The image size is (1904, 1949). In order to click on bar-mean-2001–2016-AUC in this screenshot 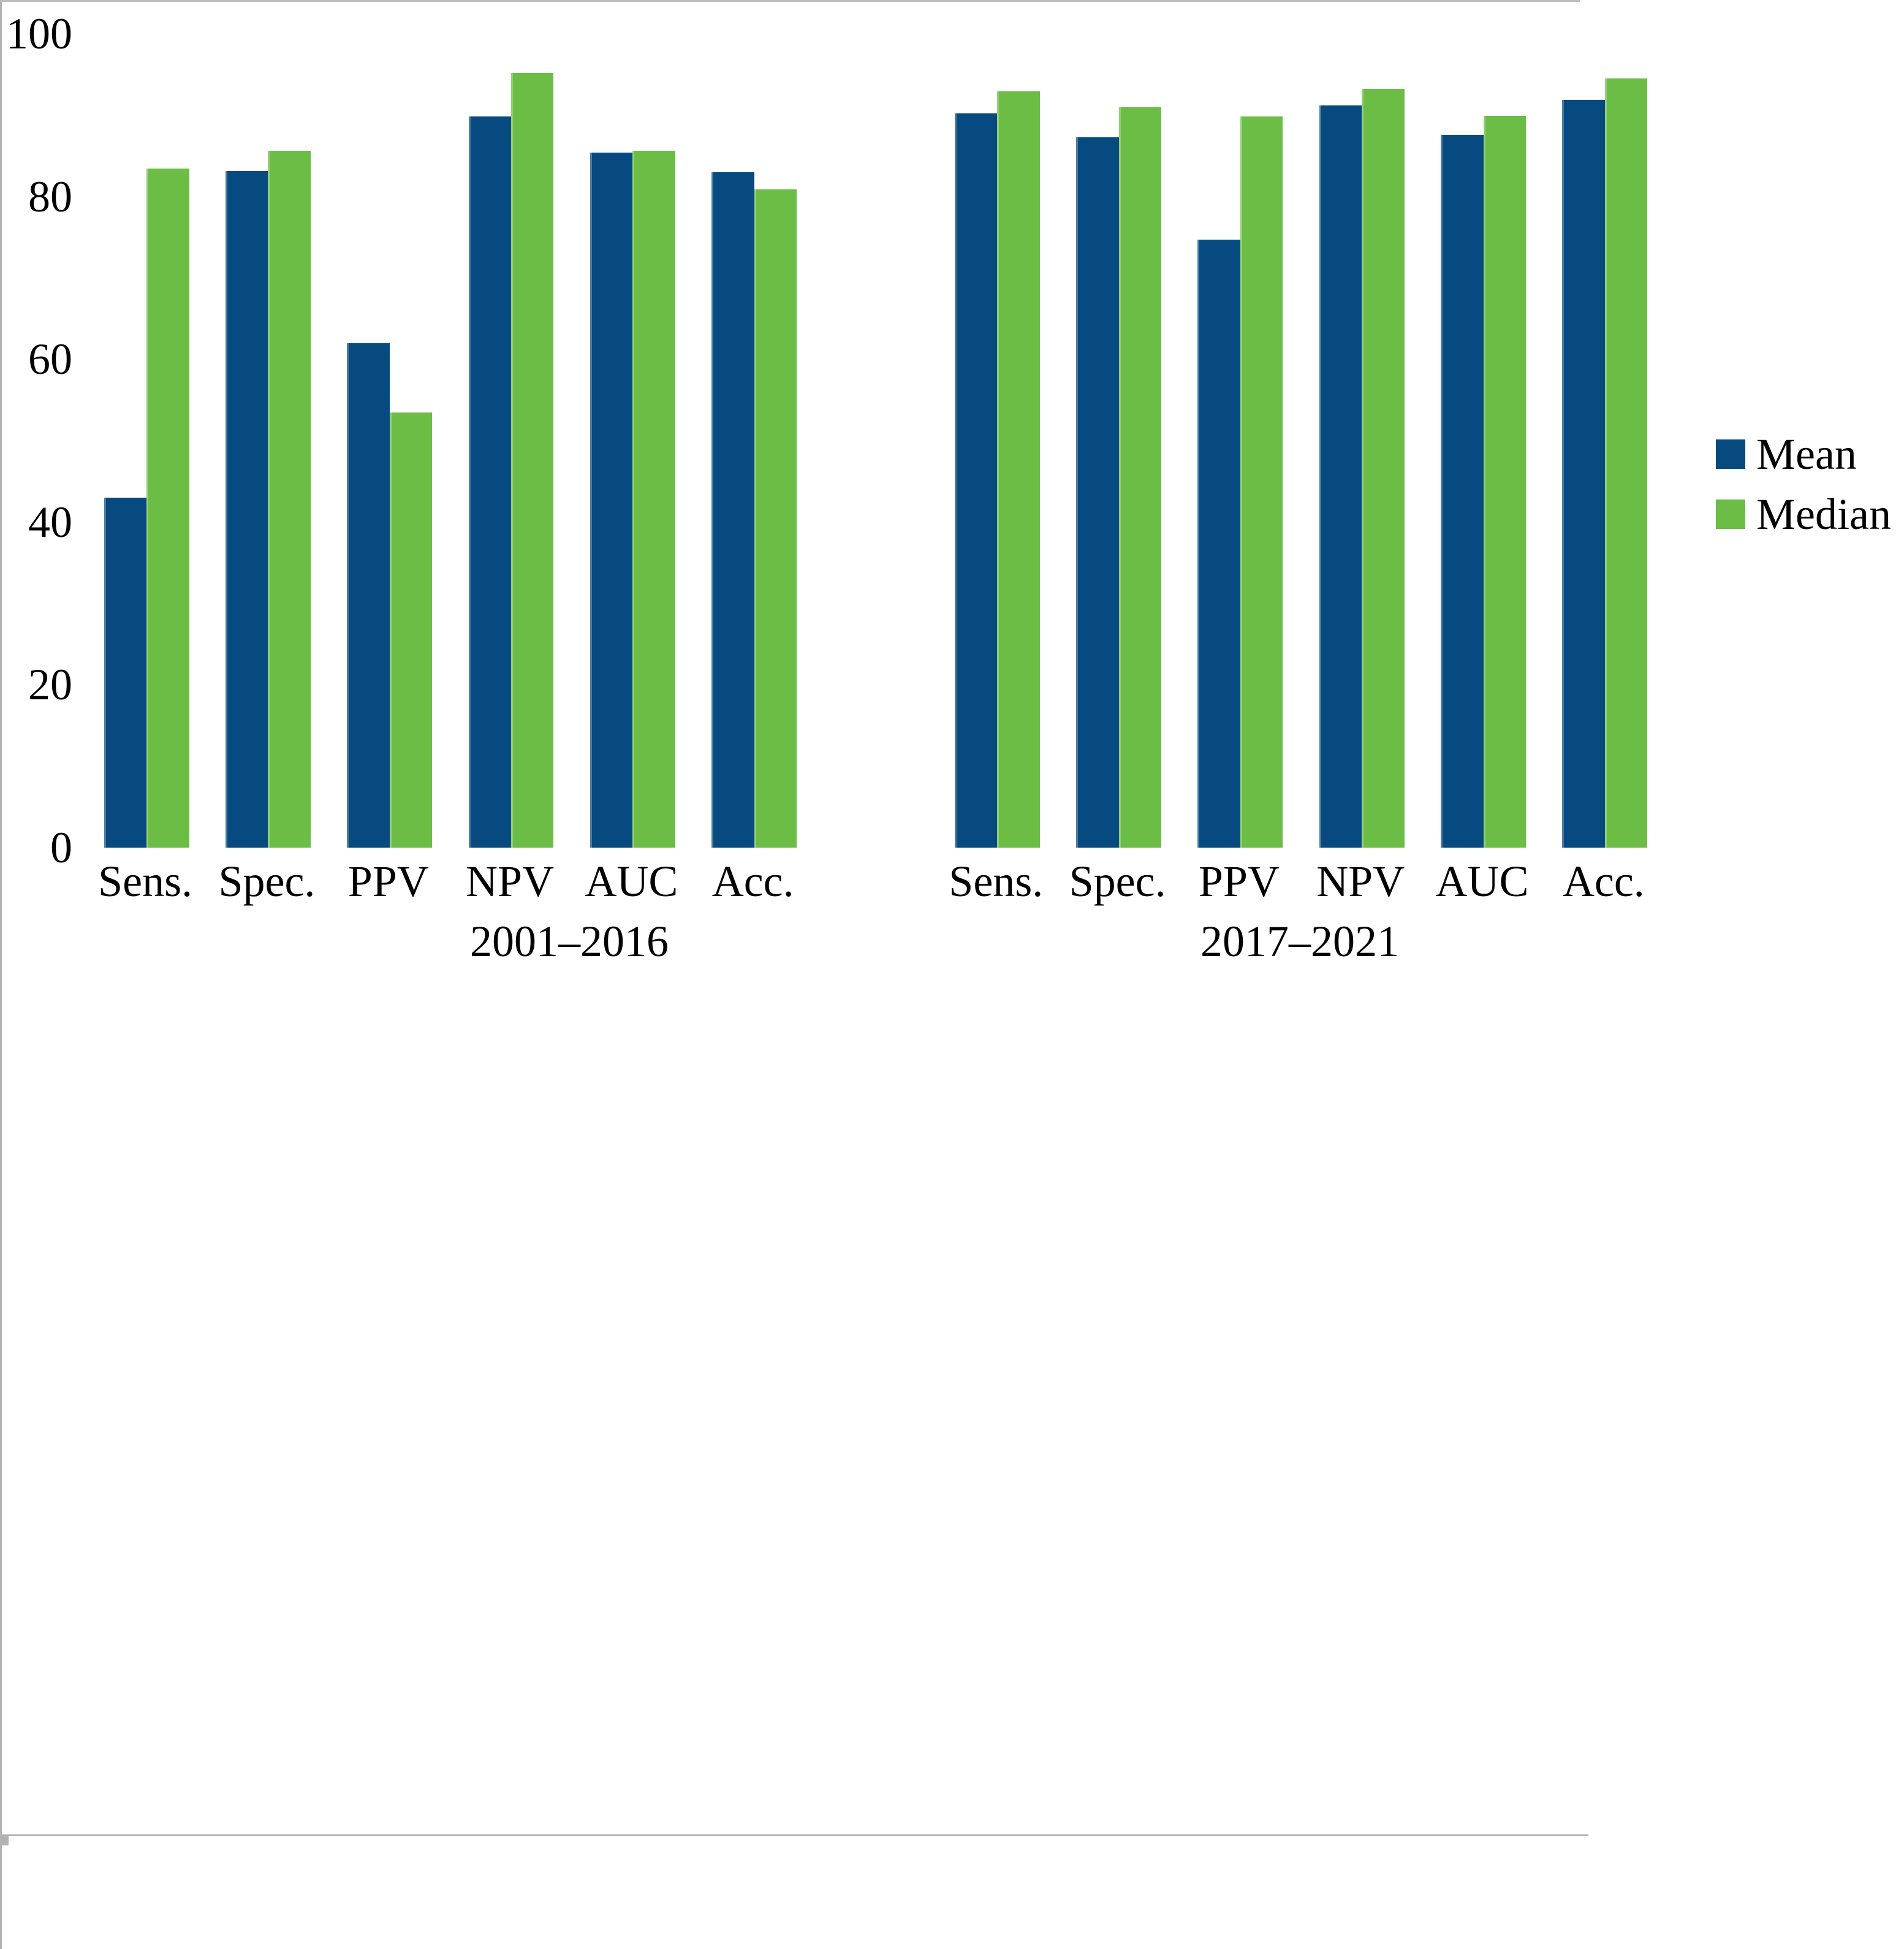, I will do `click(611, 500)`.